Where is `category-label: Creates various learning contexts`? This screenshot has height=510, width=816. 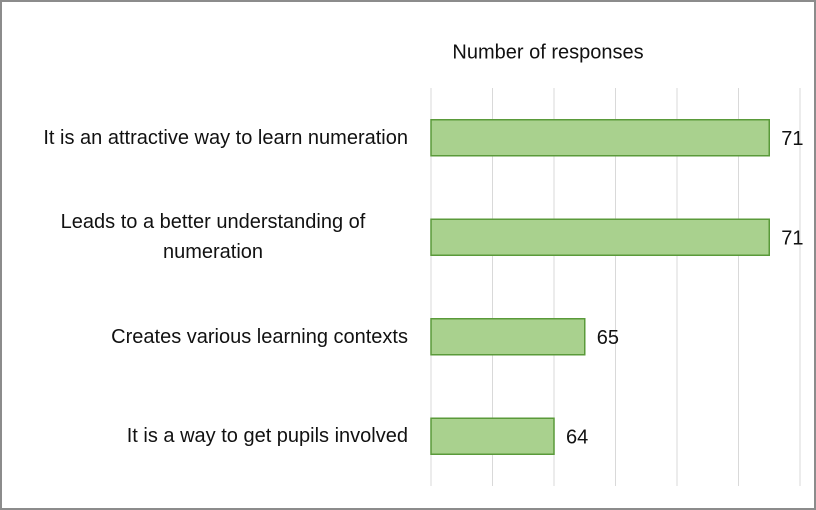
category-label: Creates various learning contexts is located at coordinates (259, 336).